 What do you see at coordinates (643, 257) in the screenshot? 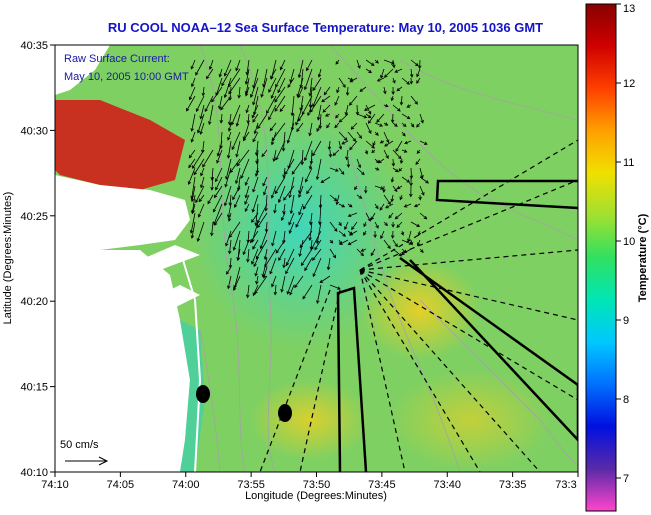
I see `colorbar-label: Temperature (°C)` at bounding box center [643, 257].